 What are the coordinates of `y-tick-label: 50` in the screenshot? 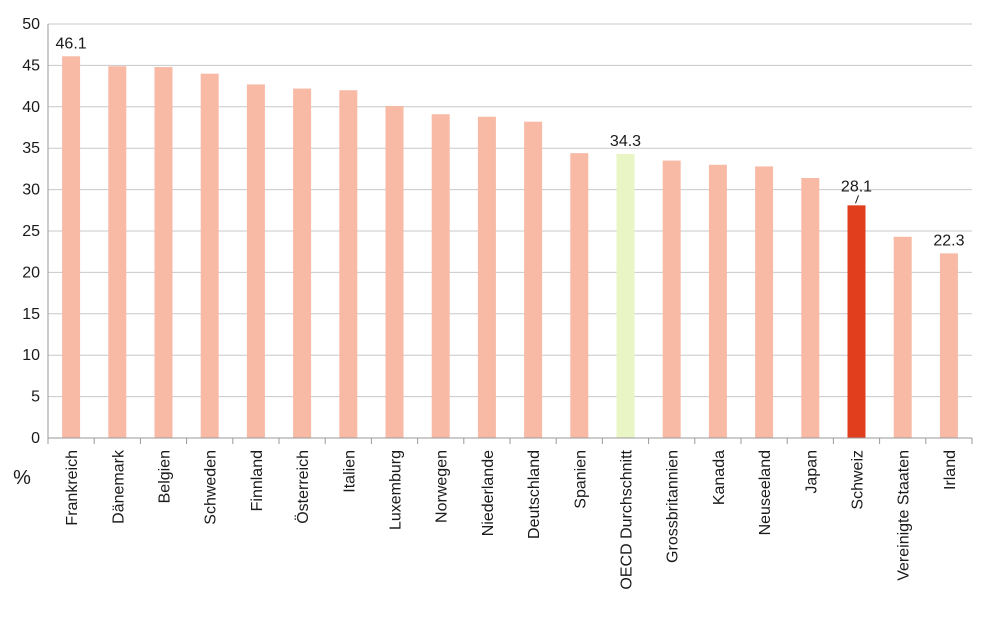 It's located at (31, 24).